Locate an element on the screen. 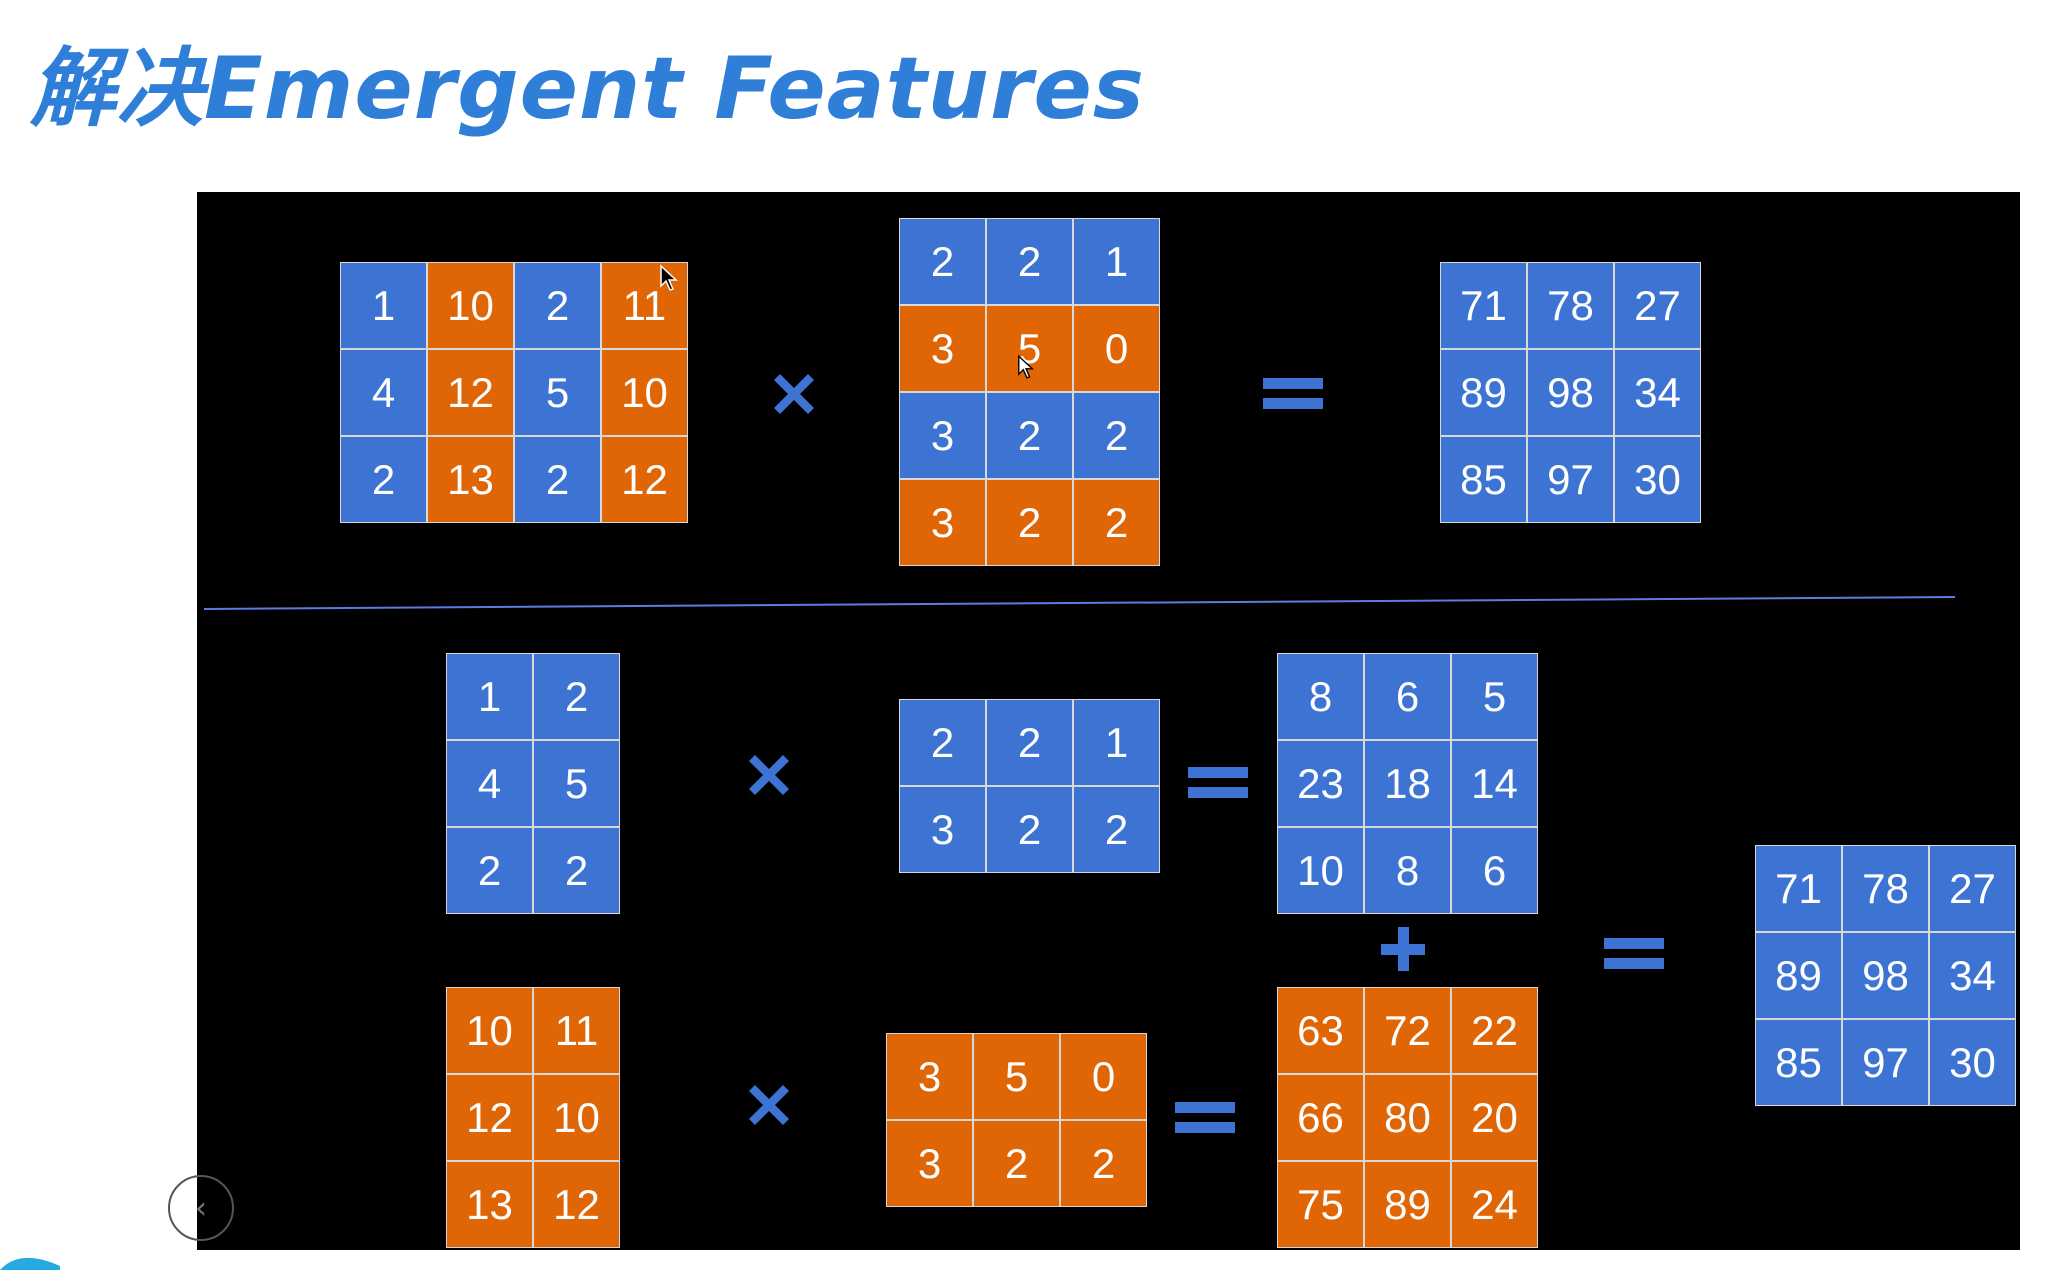 This screenshot has height=1270, width=2065. matrix-cell: 20 is located at coordinates (1494, 1117).